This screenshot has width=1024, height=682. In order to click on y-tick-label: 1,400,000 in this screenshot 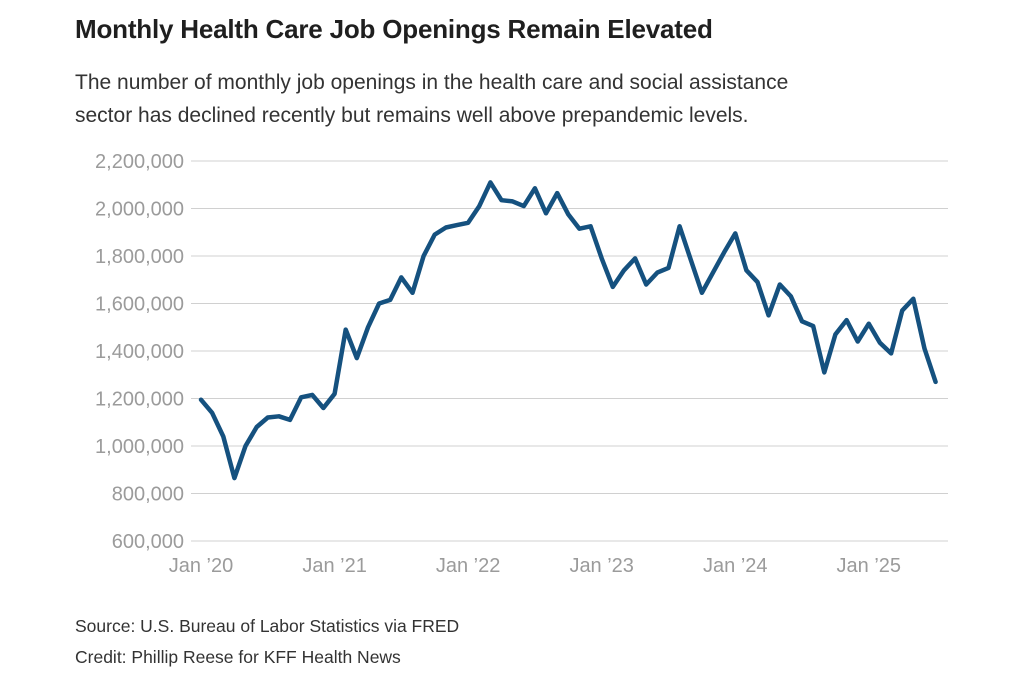, I will do `click(139, 352)`.